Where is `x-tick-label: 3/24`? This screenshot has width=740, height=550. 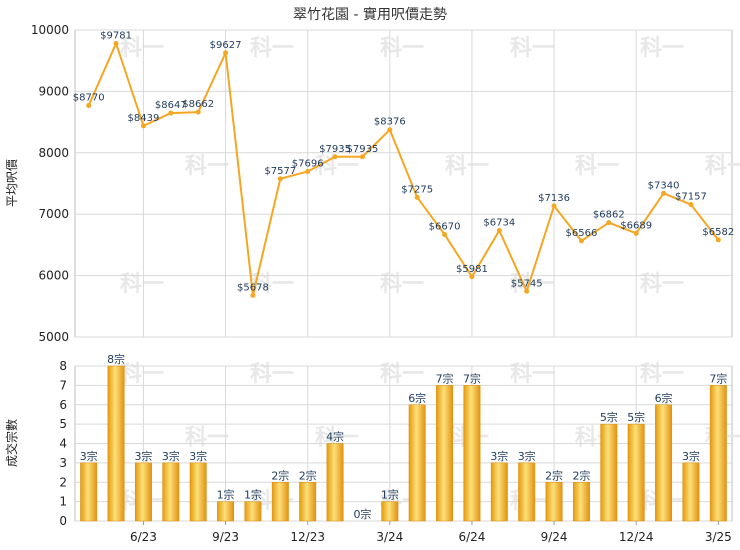 x-tick-label: 3/24 is located at coordinates (389, 537).